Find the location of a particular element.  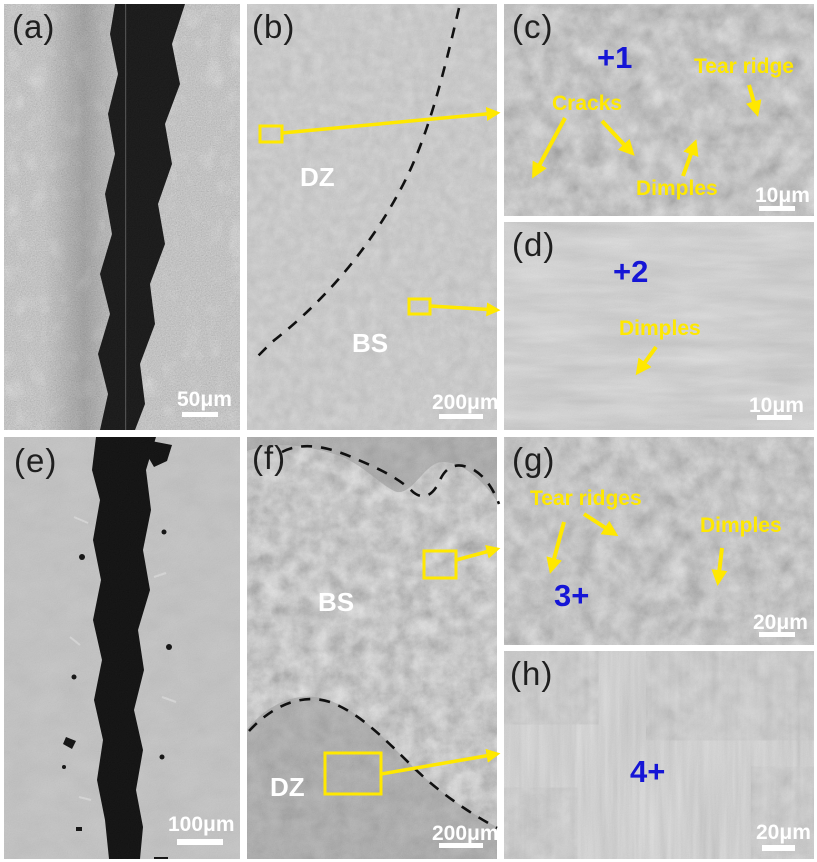

panel-f-texture is located at coordinates (372, 648).